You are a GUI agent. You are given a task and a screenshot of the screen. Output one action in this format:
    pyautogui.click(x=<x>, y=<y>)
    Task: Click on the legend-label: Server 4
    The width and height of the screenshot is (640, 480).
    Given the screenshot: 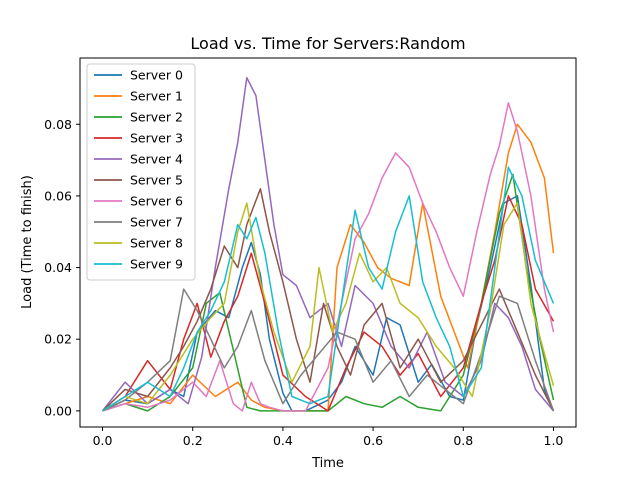 What is the action you would take?
    pyautogui.click(x=156, y=159)
    